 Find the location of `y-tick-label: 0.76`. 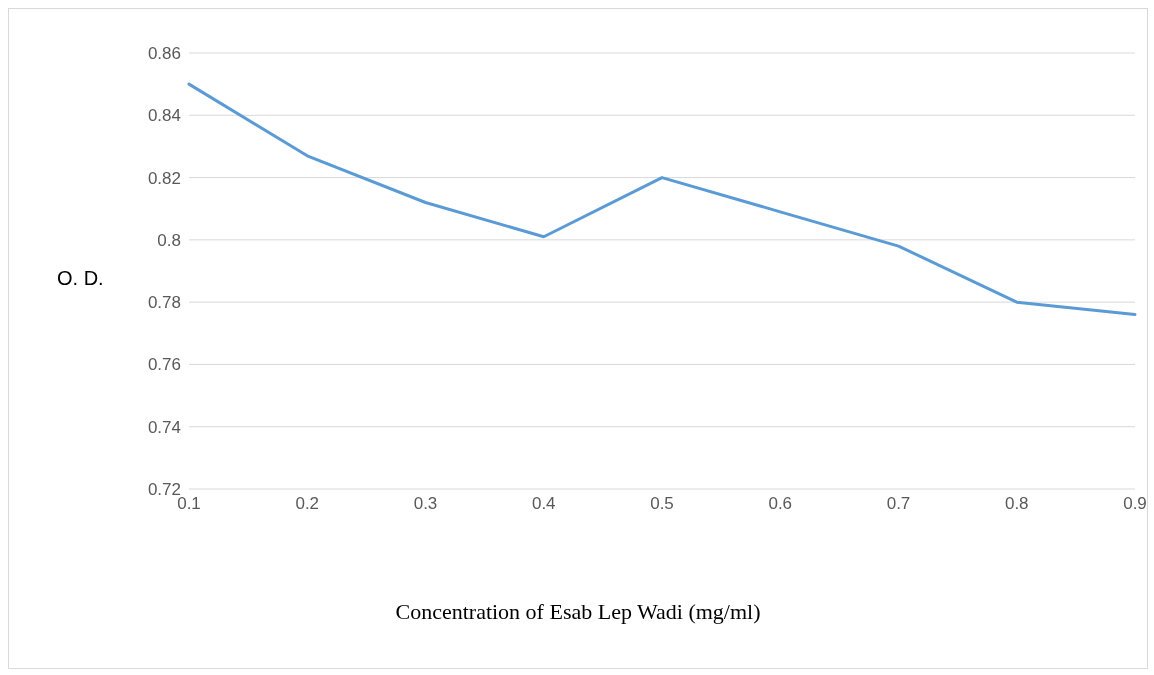

y-tick-label: 0.76 is located at coordinates (164, 365).